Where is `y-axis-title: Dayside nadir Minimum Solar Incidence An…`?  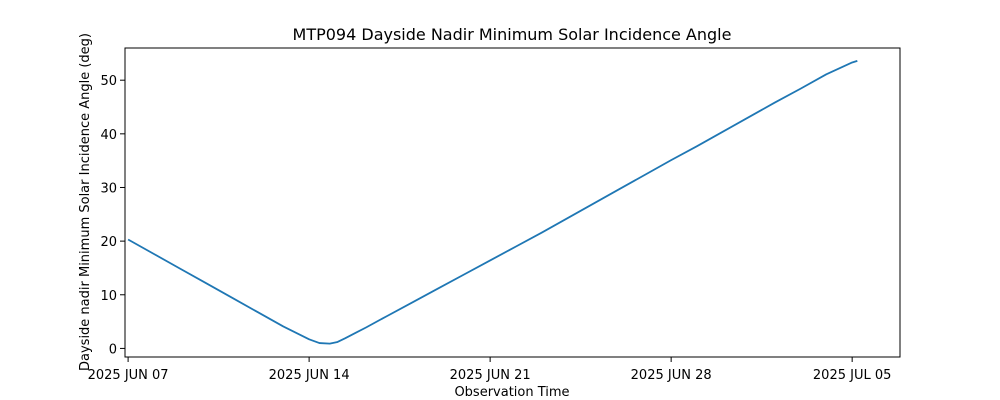 y-axis-title: Dayside nadir Minimum Solar Incidence An… is located at coordinates (85, 202).